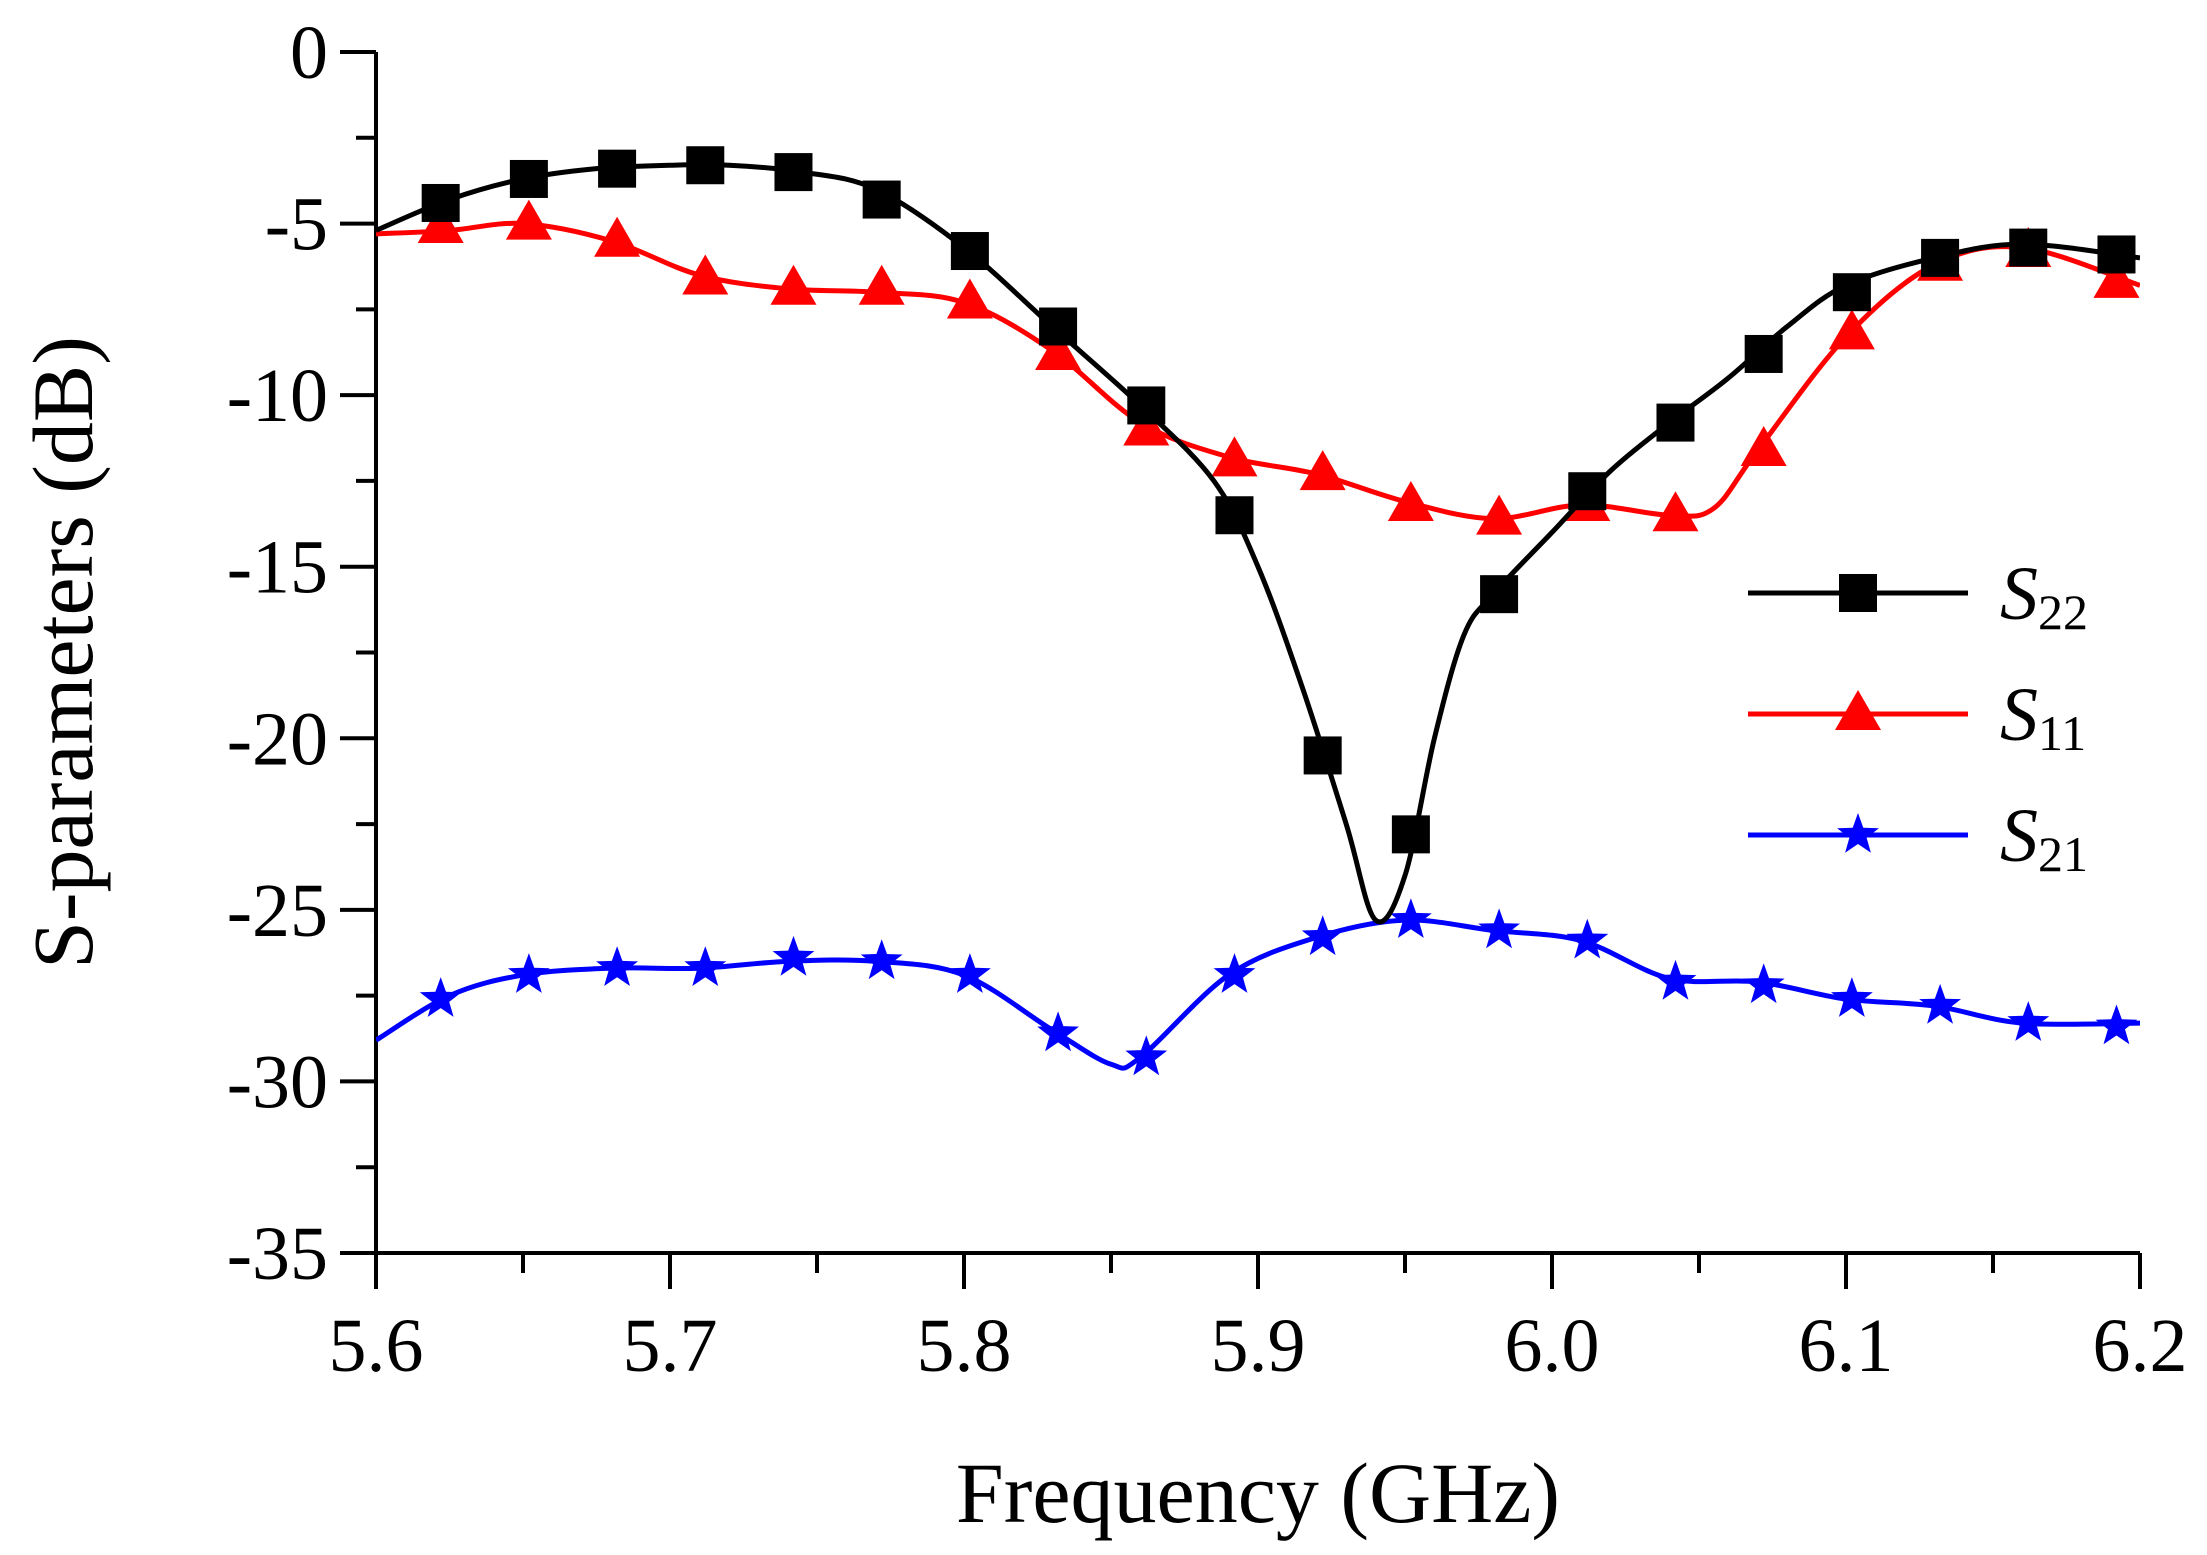 The height and width of the screenshot is (1555, 2207). What do you see at coordinates (277, 1082) in the screenshot?
I see `y-tick-label: -30` at bounding box center [277, 1082].